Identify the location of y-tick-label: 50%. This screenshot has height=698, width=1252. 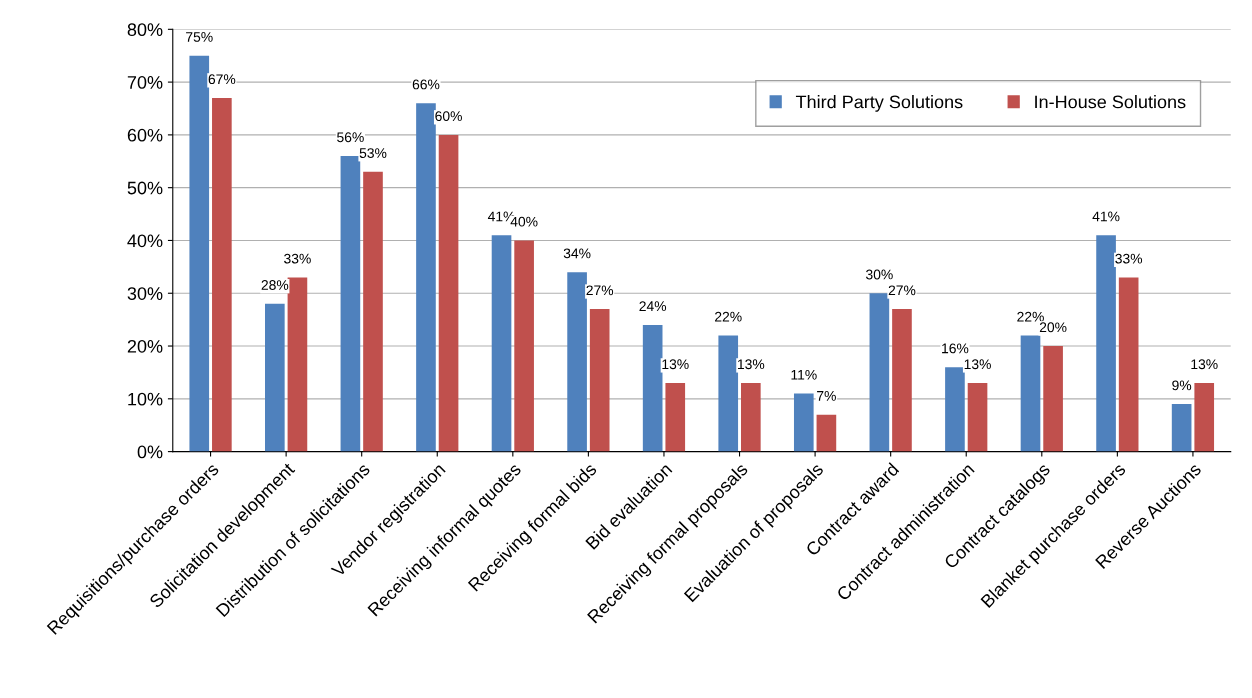
(145, 188).